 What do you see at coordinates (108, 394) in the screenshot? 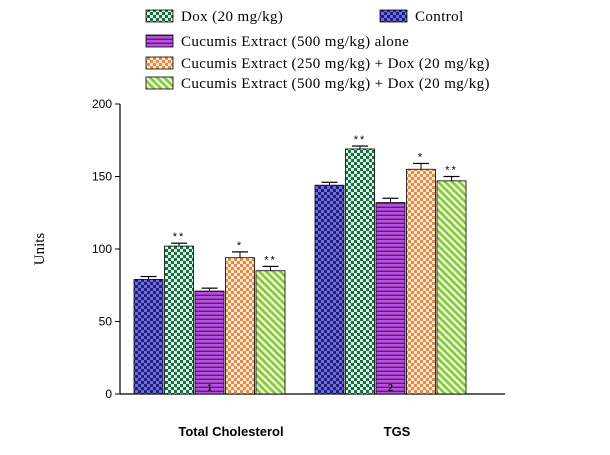
I see `y-tick-label: 0` at bounding box center [108, 394].